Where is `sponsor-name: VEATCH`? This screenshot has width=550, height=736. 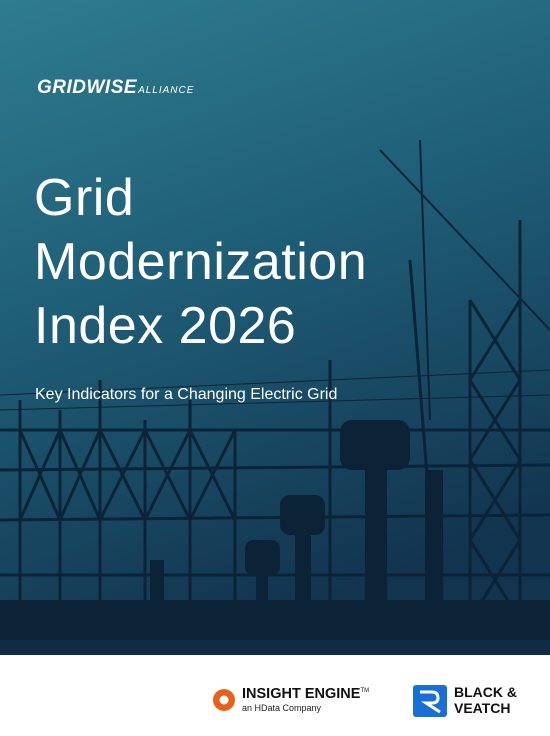 sponsor-name: VEATCH is located at coordinates (482, 708).